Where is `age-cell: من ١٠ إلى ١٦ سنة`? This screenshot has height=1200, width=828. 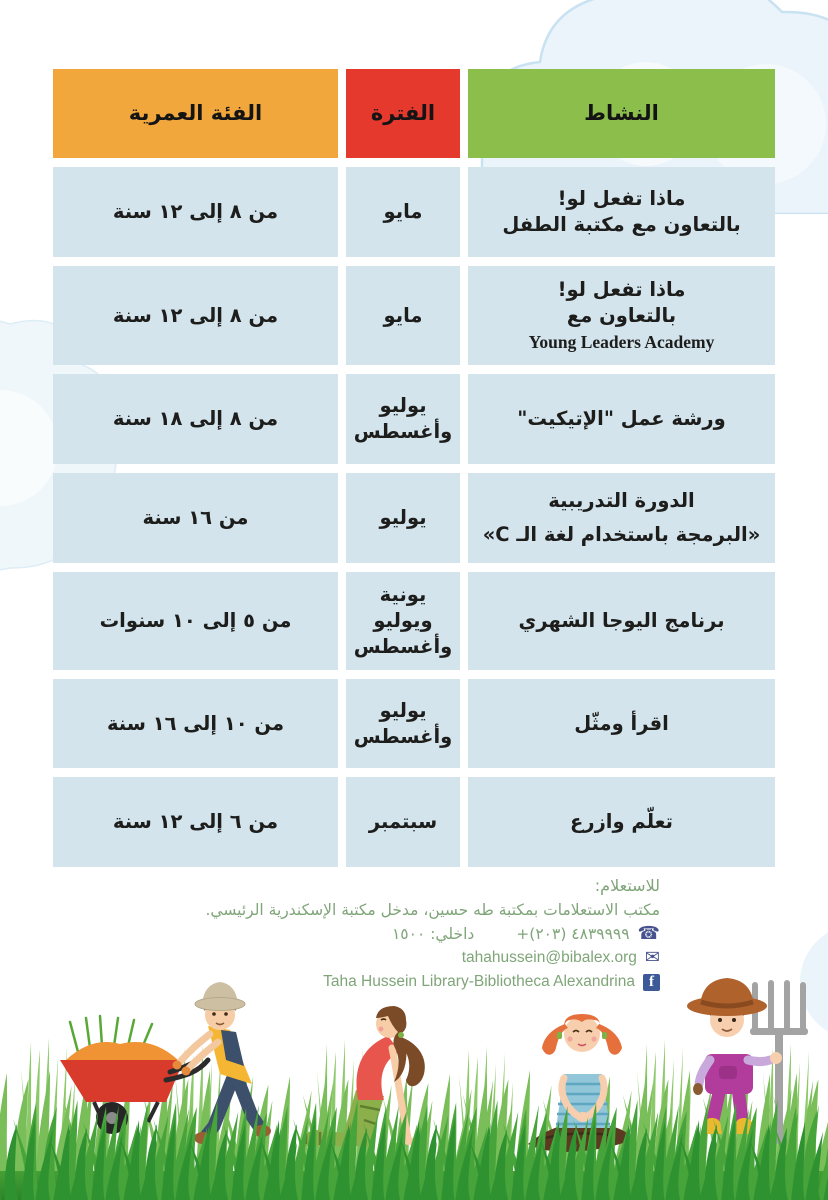 age-cell: من ١٠ إلى ١٦ سنة is located at coordinates (195, 723).